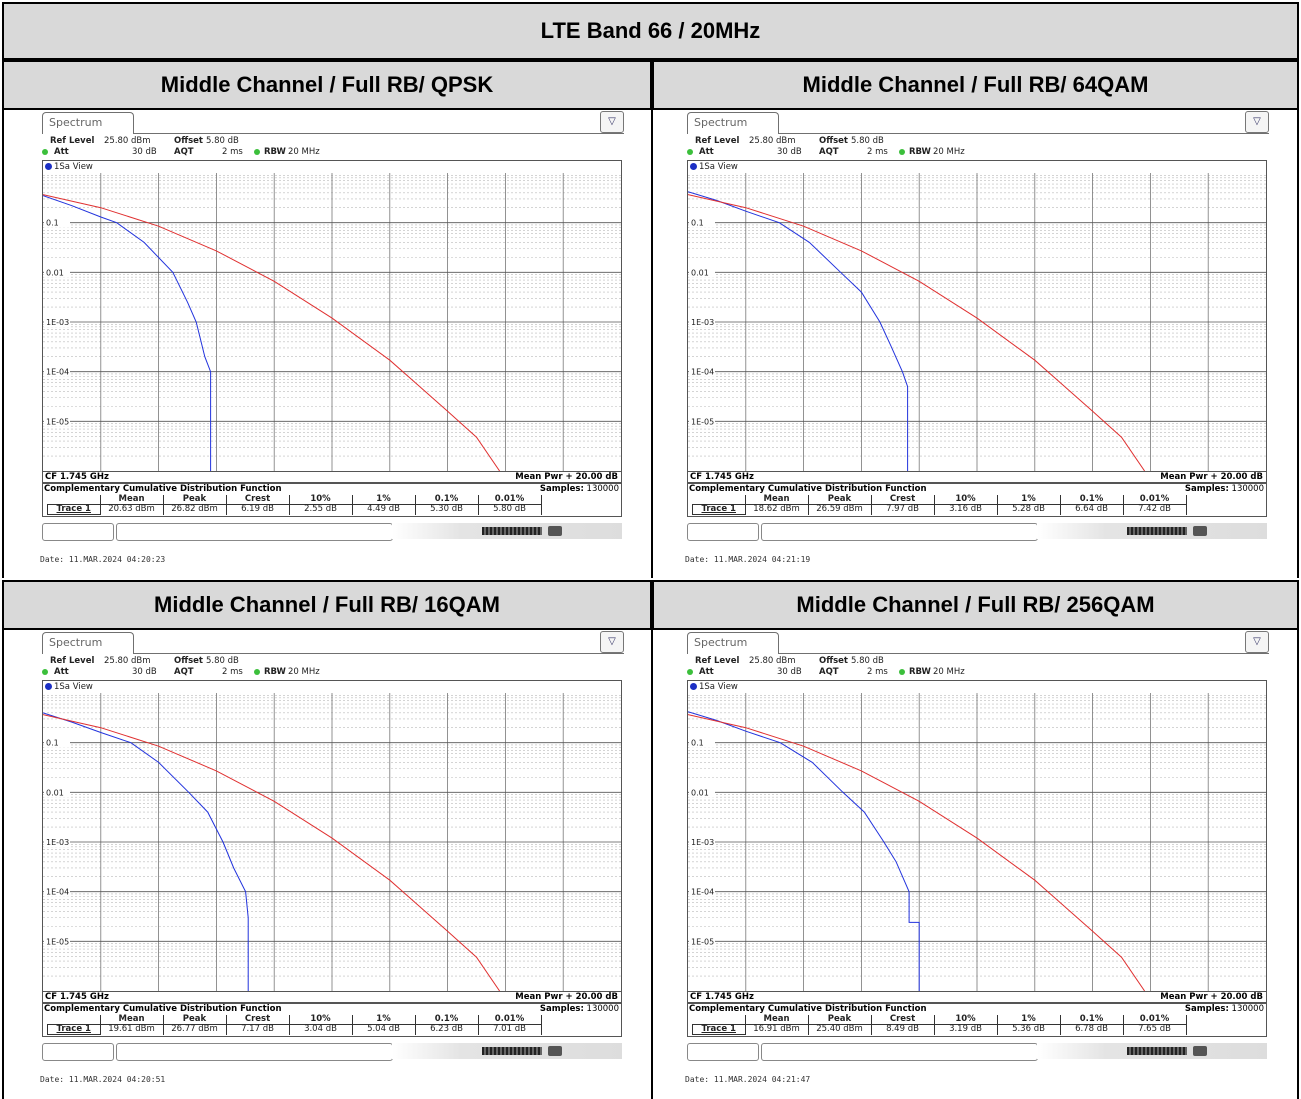 The height and width of the screenshot is (1099, 1301). What do you see at coordinates (321, 509) in the screenshot?
I see `result-cell: 2.55 dB` at bounding box center [321, 509].